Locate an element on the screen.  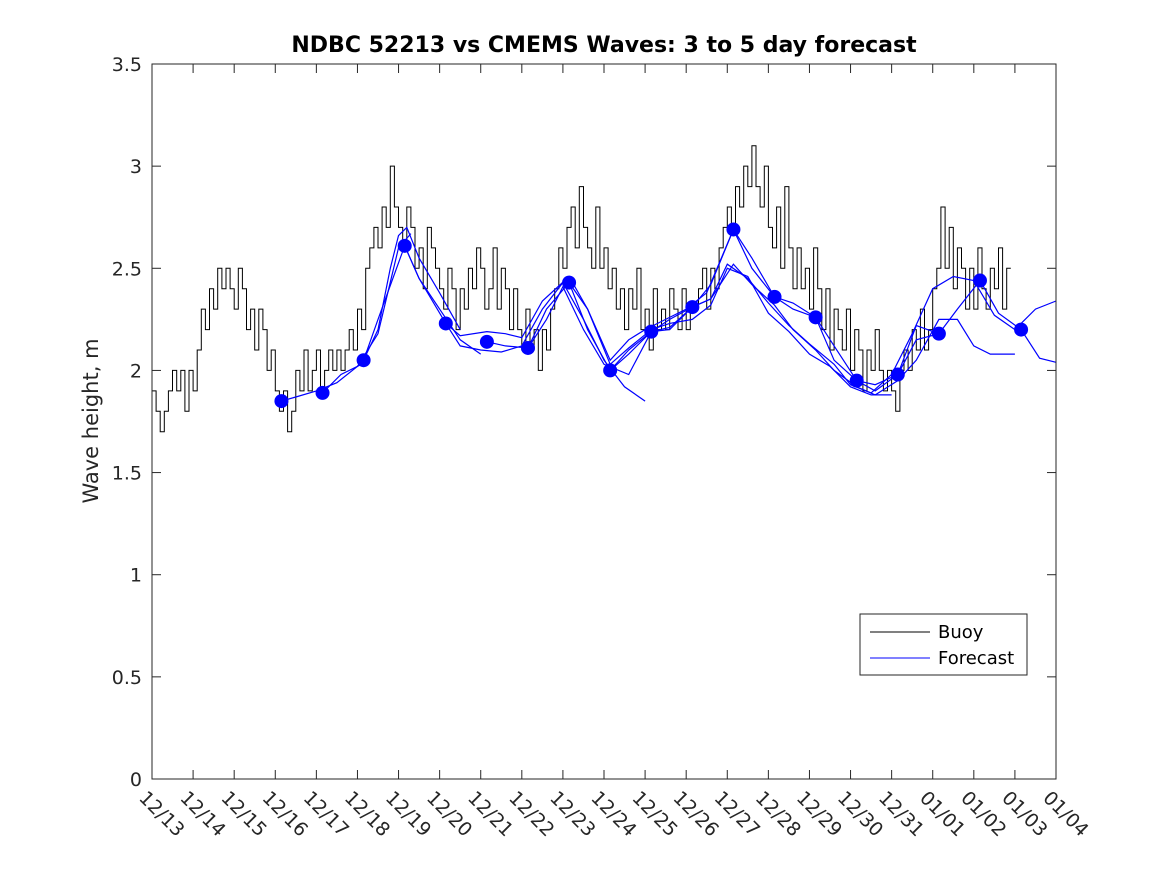
y-axis-label: Wave height, m is located at coordinates (91, 420).